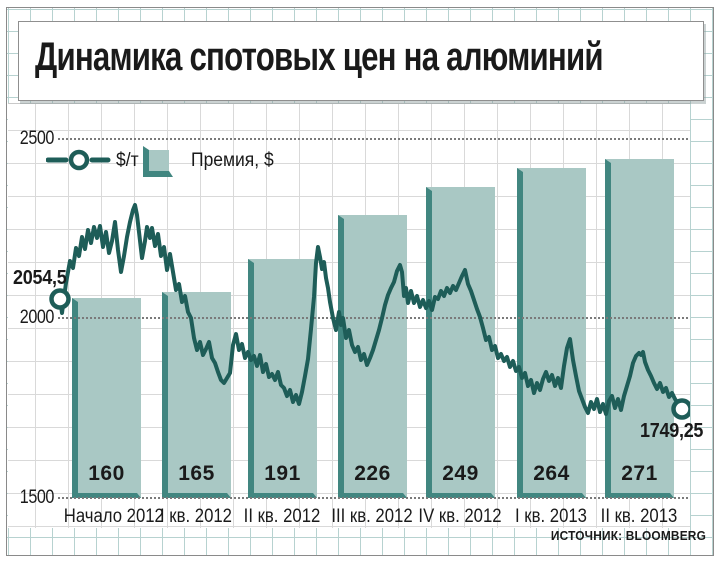  Describe the element at coordinates (639, 516) in the screenshot. I see `x-tick-label: II кв. 2013` at that location.